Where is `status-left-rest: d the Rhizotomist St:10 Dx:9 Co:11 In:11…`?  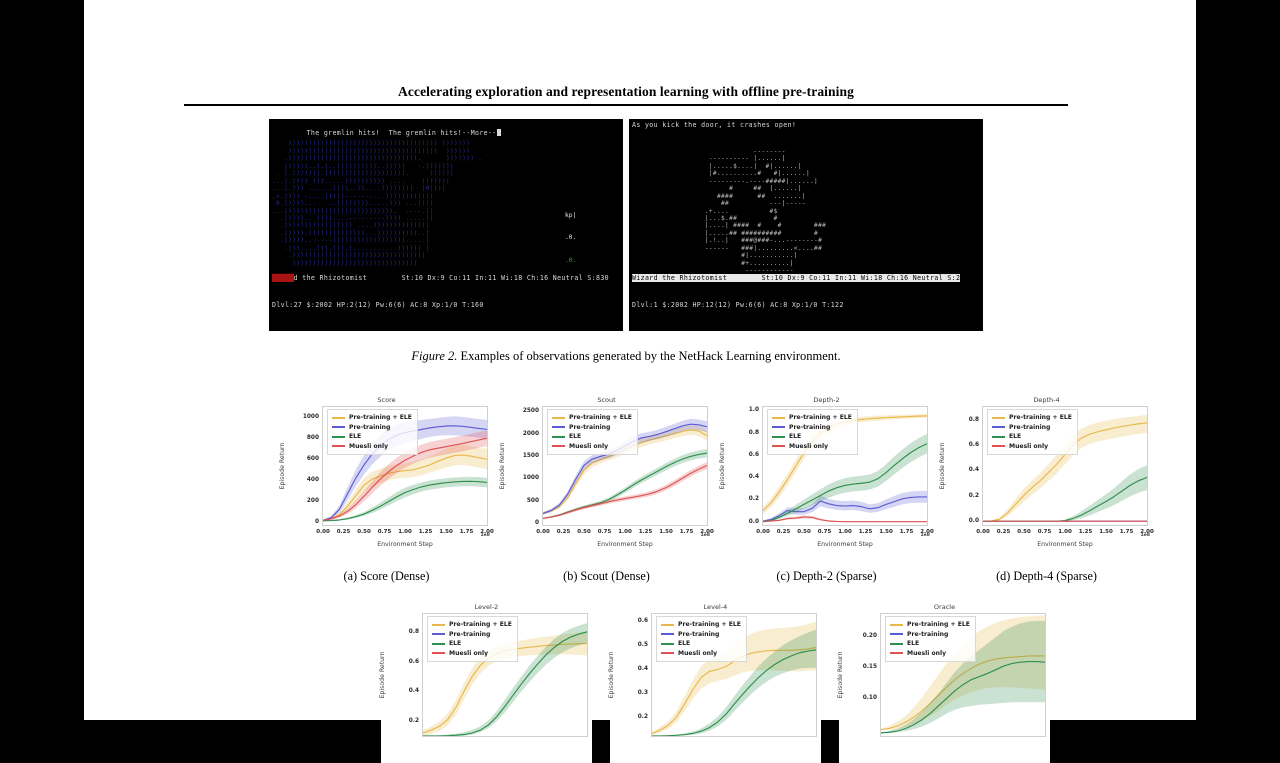
status-left-rest: d the Rhizotomist St:10 Dx:9 Co:11 In:11… is located at coordinates (451, 278).